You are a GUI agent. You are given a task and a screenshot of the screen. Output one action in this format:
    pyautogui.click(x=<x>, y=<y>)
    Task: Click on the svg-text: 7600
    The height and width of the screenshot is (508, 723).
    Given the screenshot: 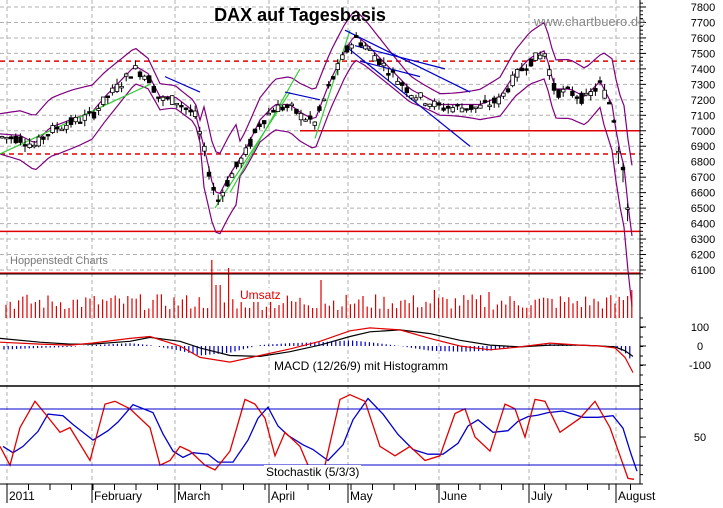 What is the action you would take?
    pyautogui.click(x=703, y=39)
    